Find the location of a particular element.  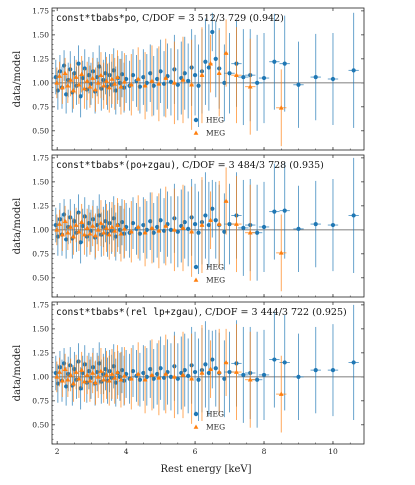

panel-title-model: const*tbabs*(rel lp+zgau) is located at coordinates (127, 312).